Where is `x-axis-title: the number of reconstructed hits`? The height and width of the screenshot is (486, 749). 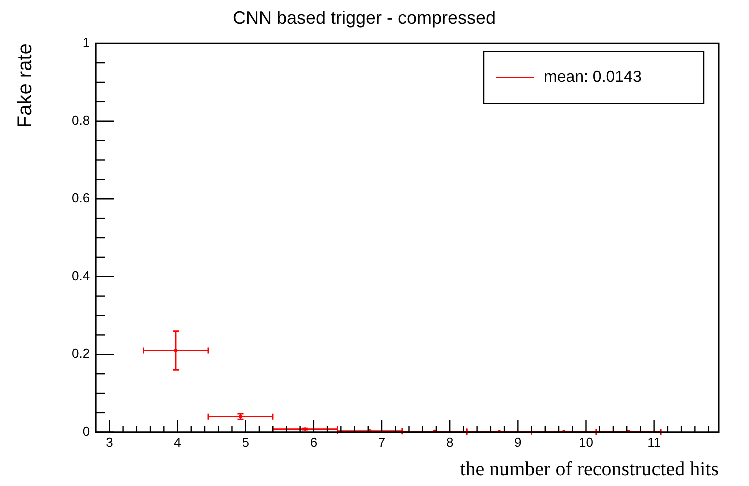 x-axis-title: the number of reconstructed hits is located at coordinates (590, 469).